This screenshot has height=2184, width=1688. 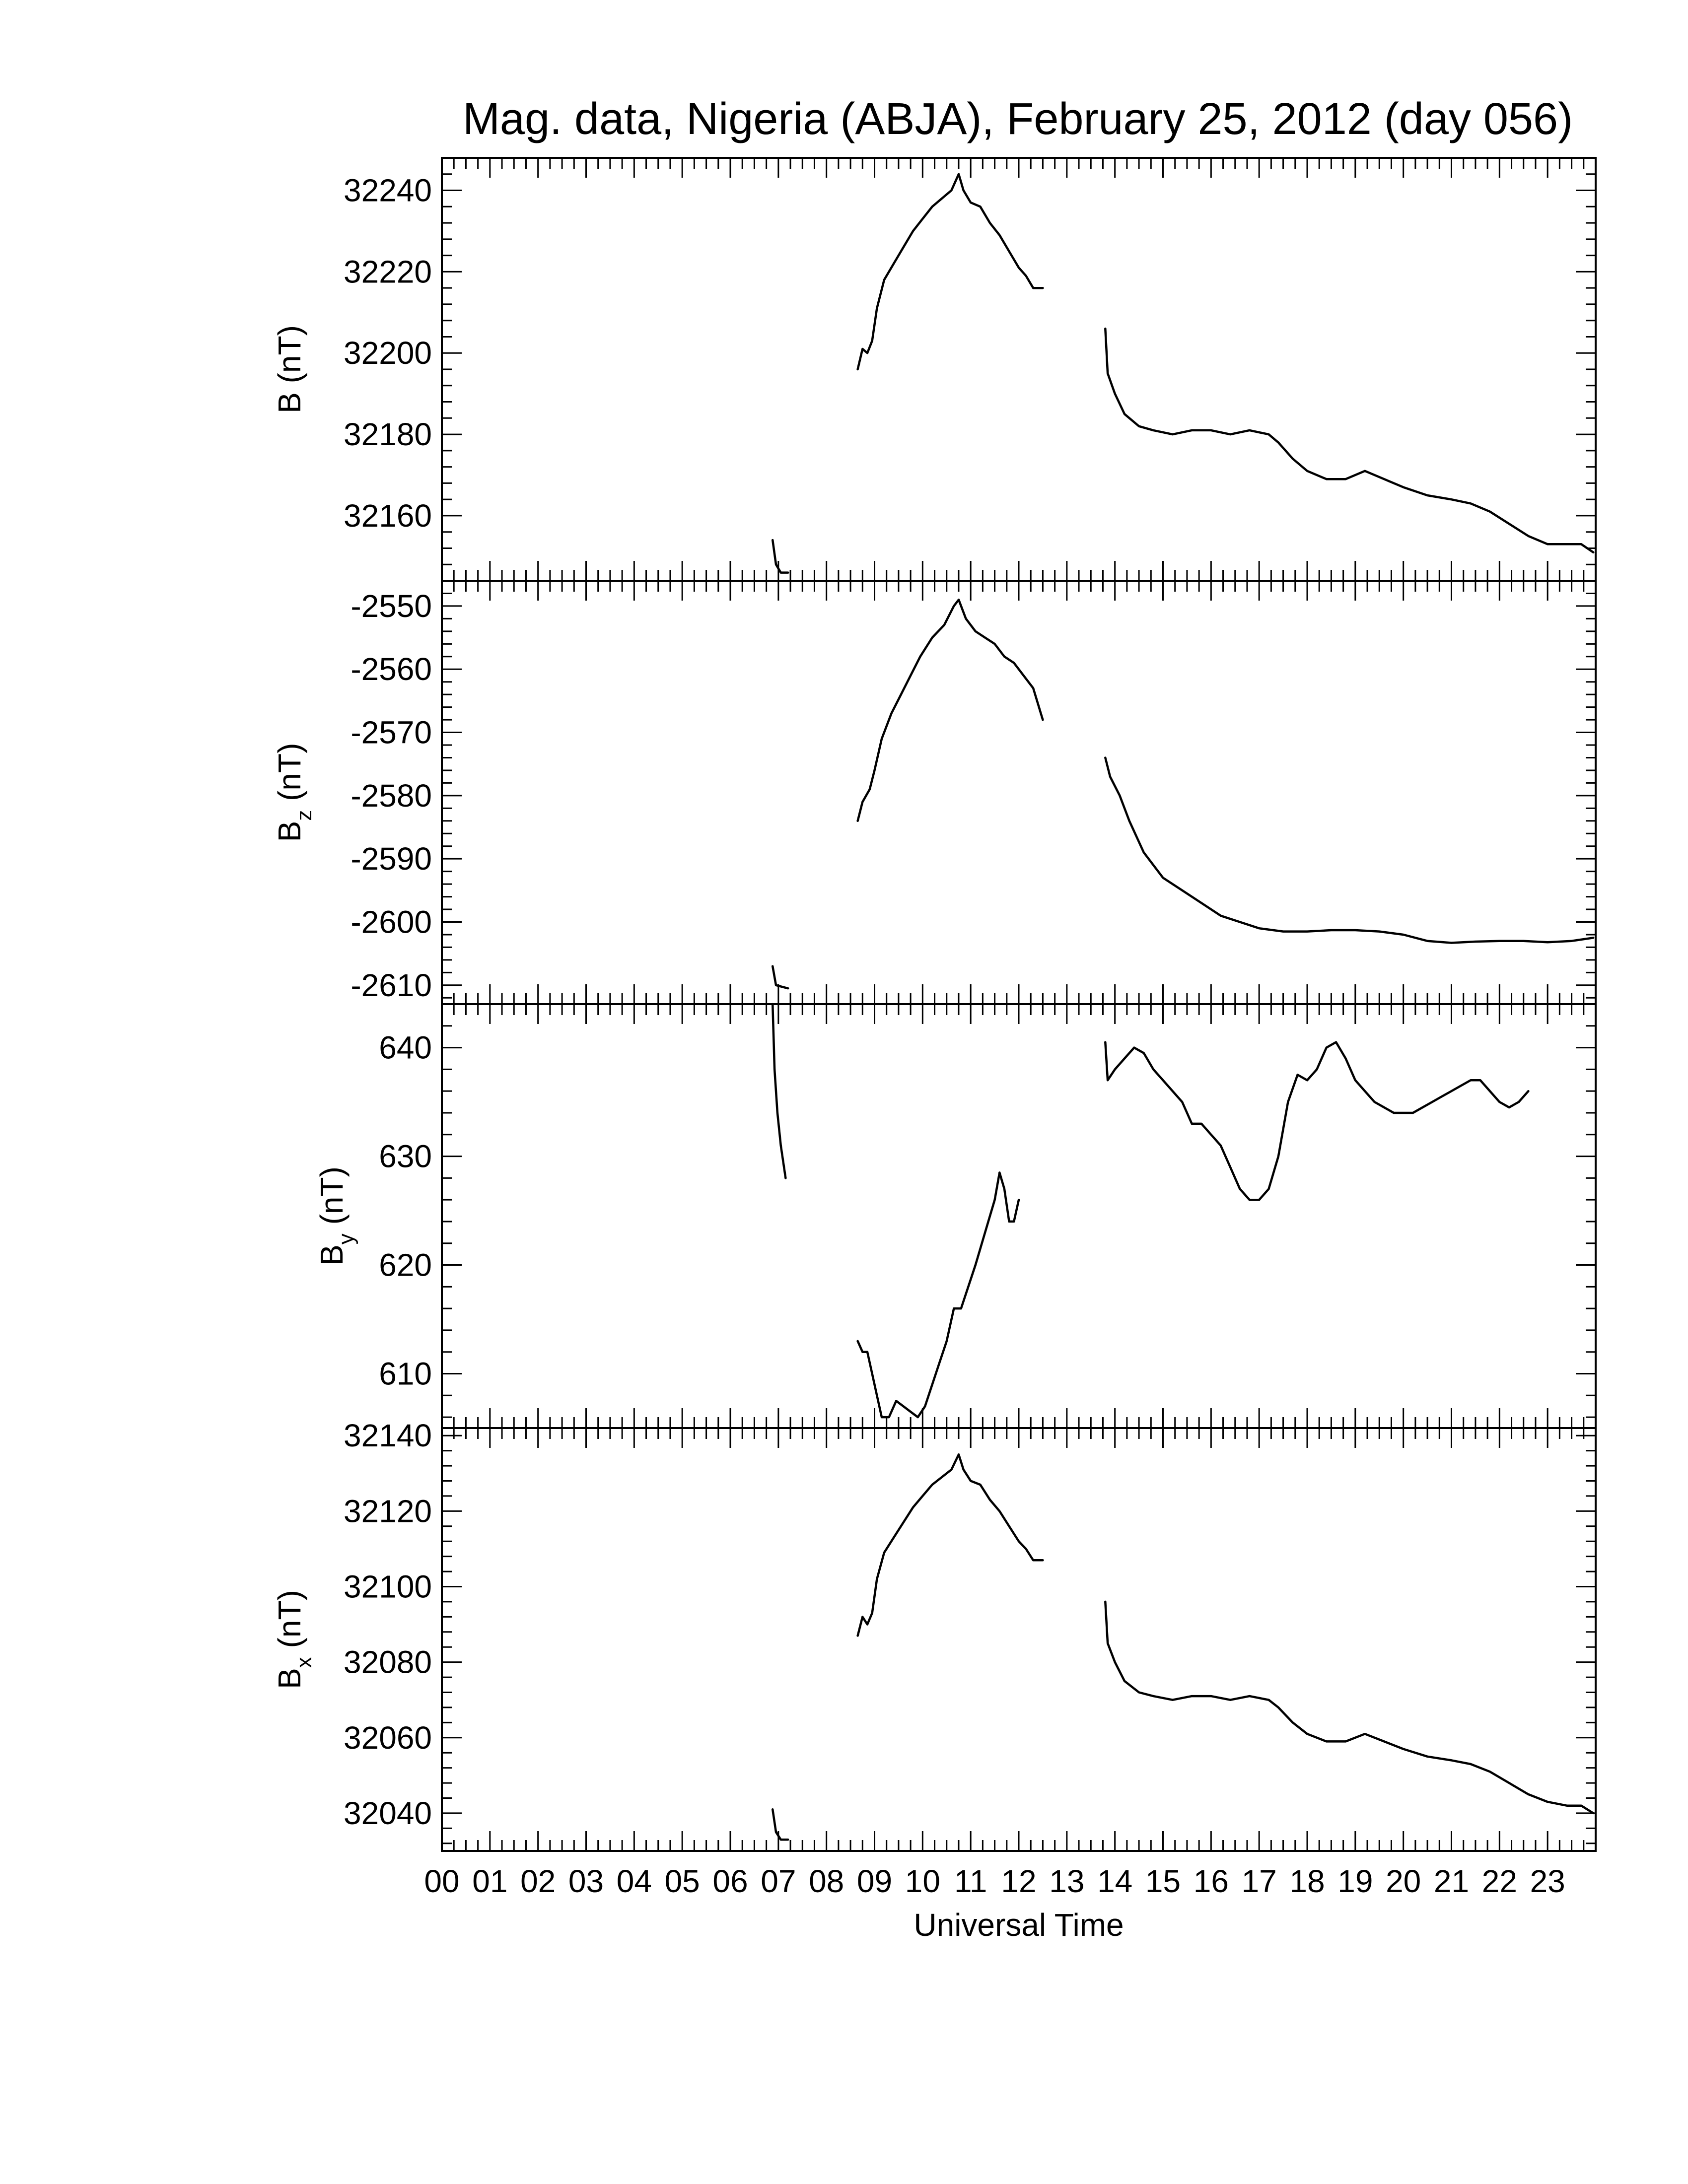 What do you see at coordinates (922, 1881) in the screenshot?
I see `x-tick-label: 10` at bounding box center [922, 1881].